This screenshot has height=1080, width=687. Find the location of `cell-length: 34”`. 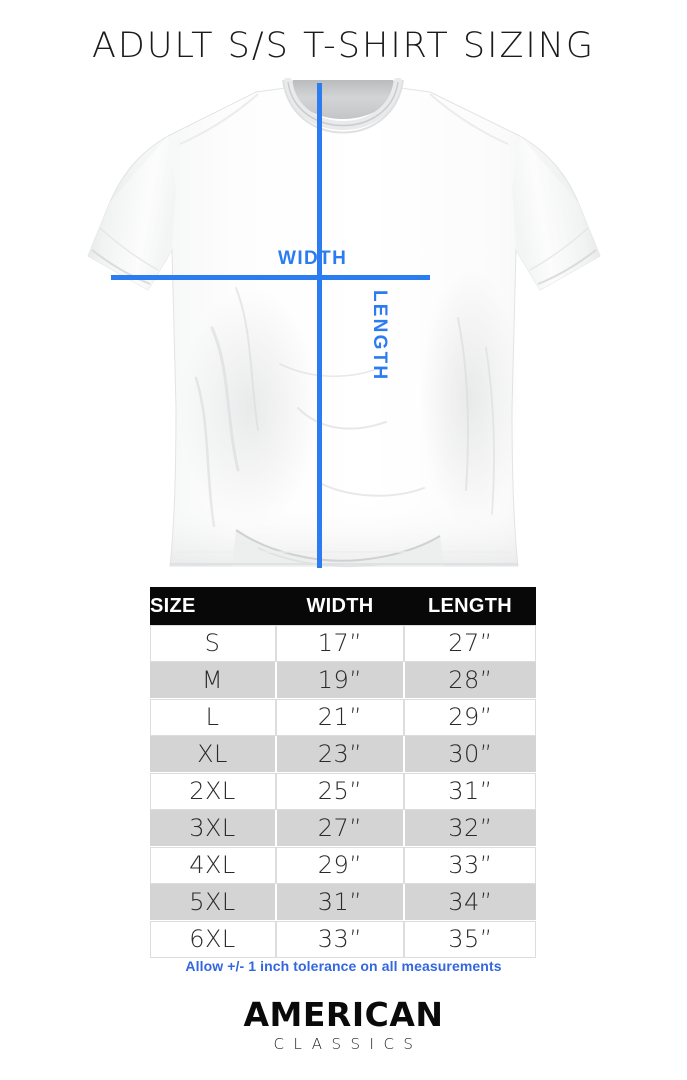

cell-length: 34” is located at coordinates (470, 902).